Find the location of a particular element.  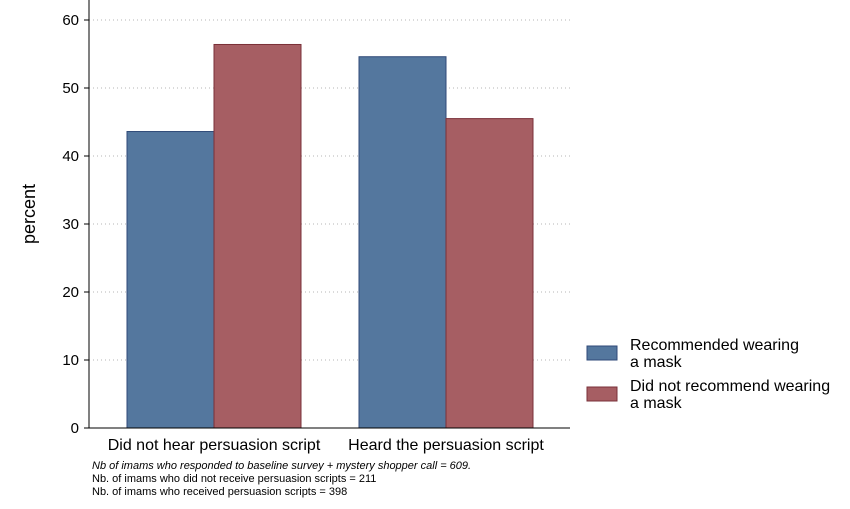

y-tick-label: 10 is located at coordinates (70, 360).